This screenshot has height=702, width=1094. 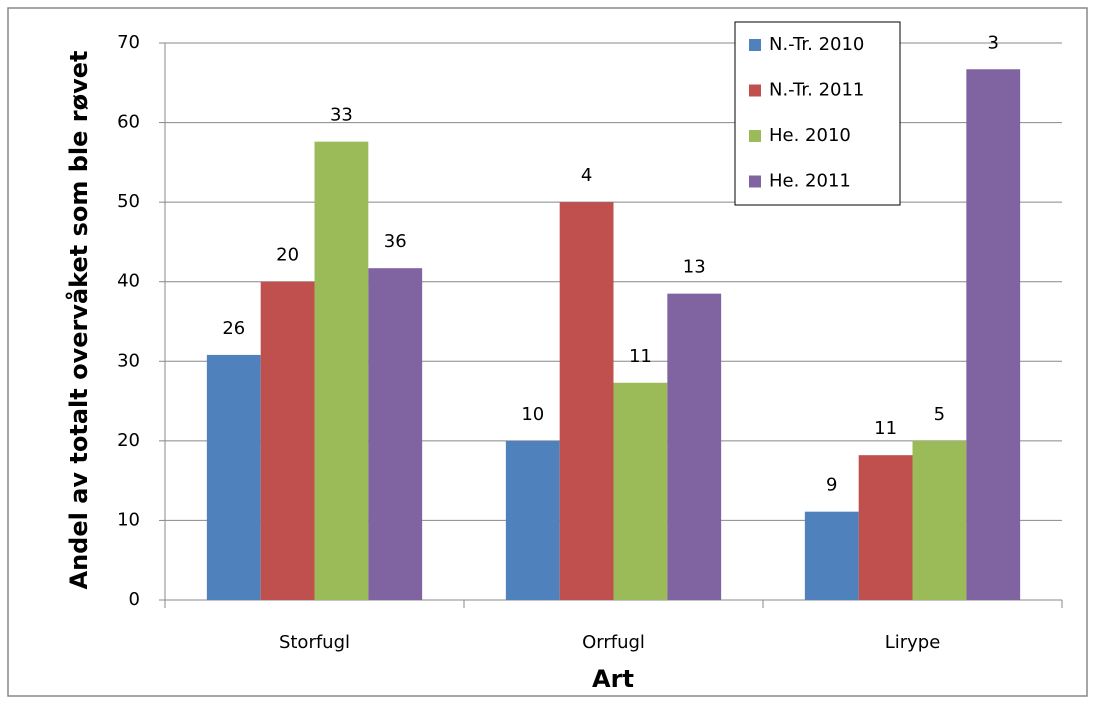 What do you see at coordinates (810, 135) in the screenshot?
I see `legend-label: He. 2010` at bounding box center [810, 135].